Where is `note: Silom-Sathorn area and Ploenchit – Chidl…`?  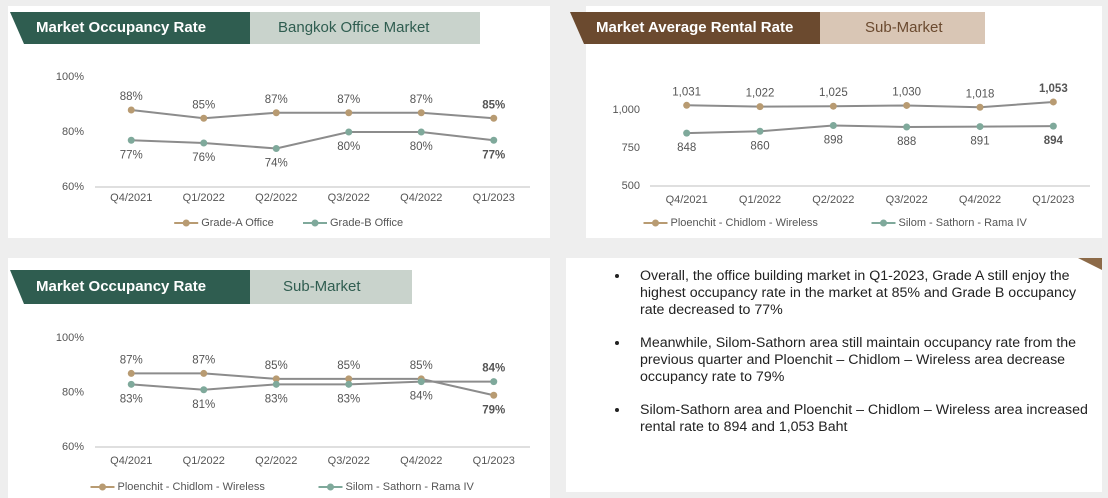
note: Silom-Sathorn area and Ploenchit – Chidl… is located at coordinates (860, 419).